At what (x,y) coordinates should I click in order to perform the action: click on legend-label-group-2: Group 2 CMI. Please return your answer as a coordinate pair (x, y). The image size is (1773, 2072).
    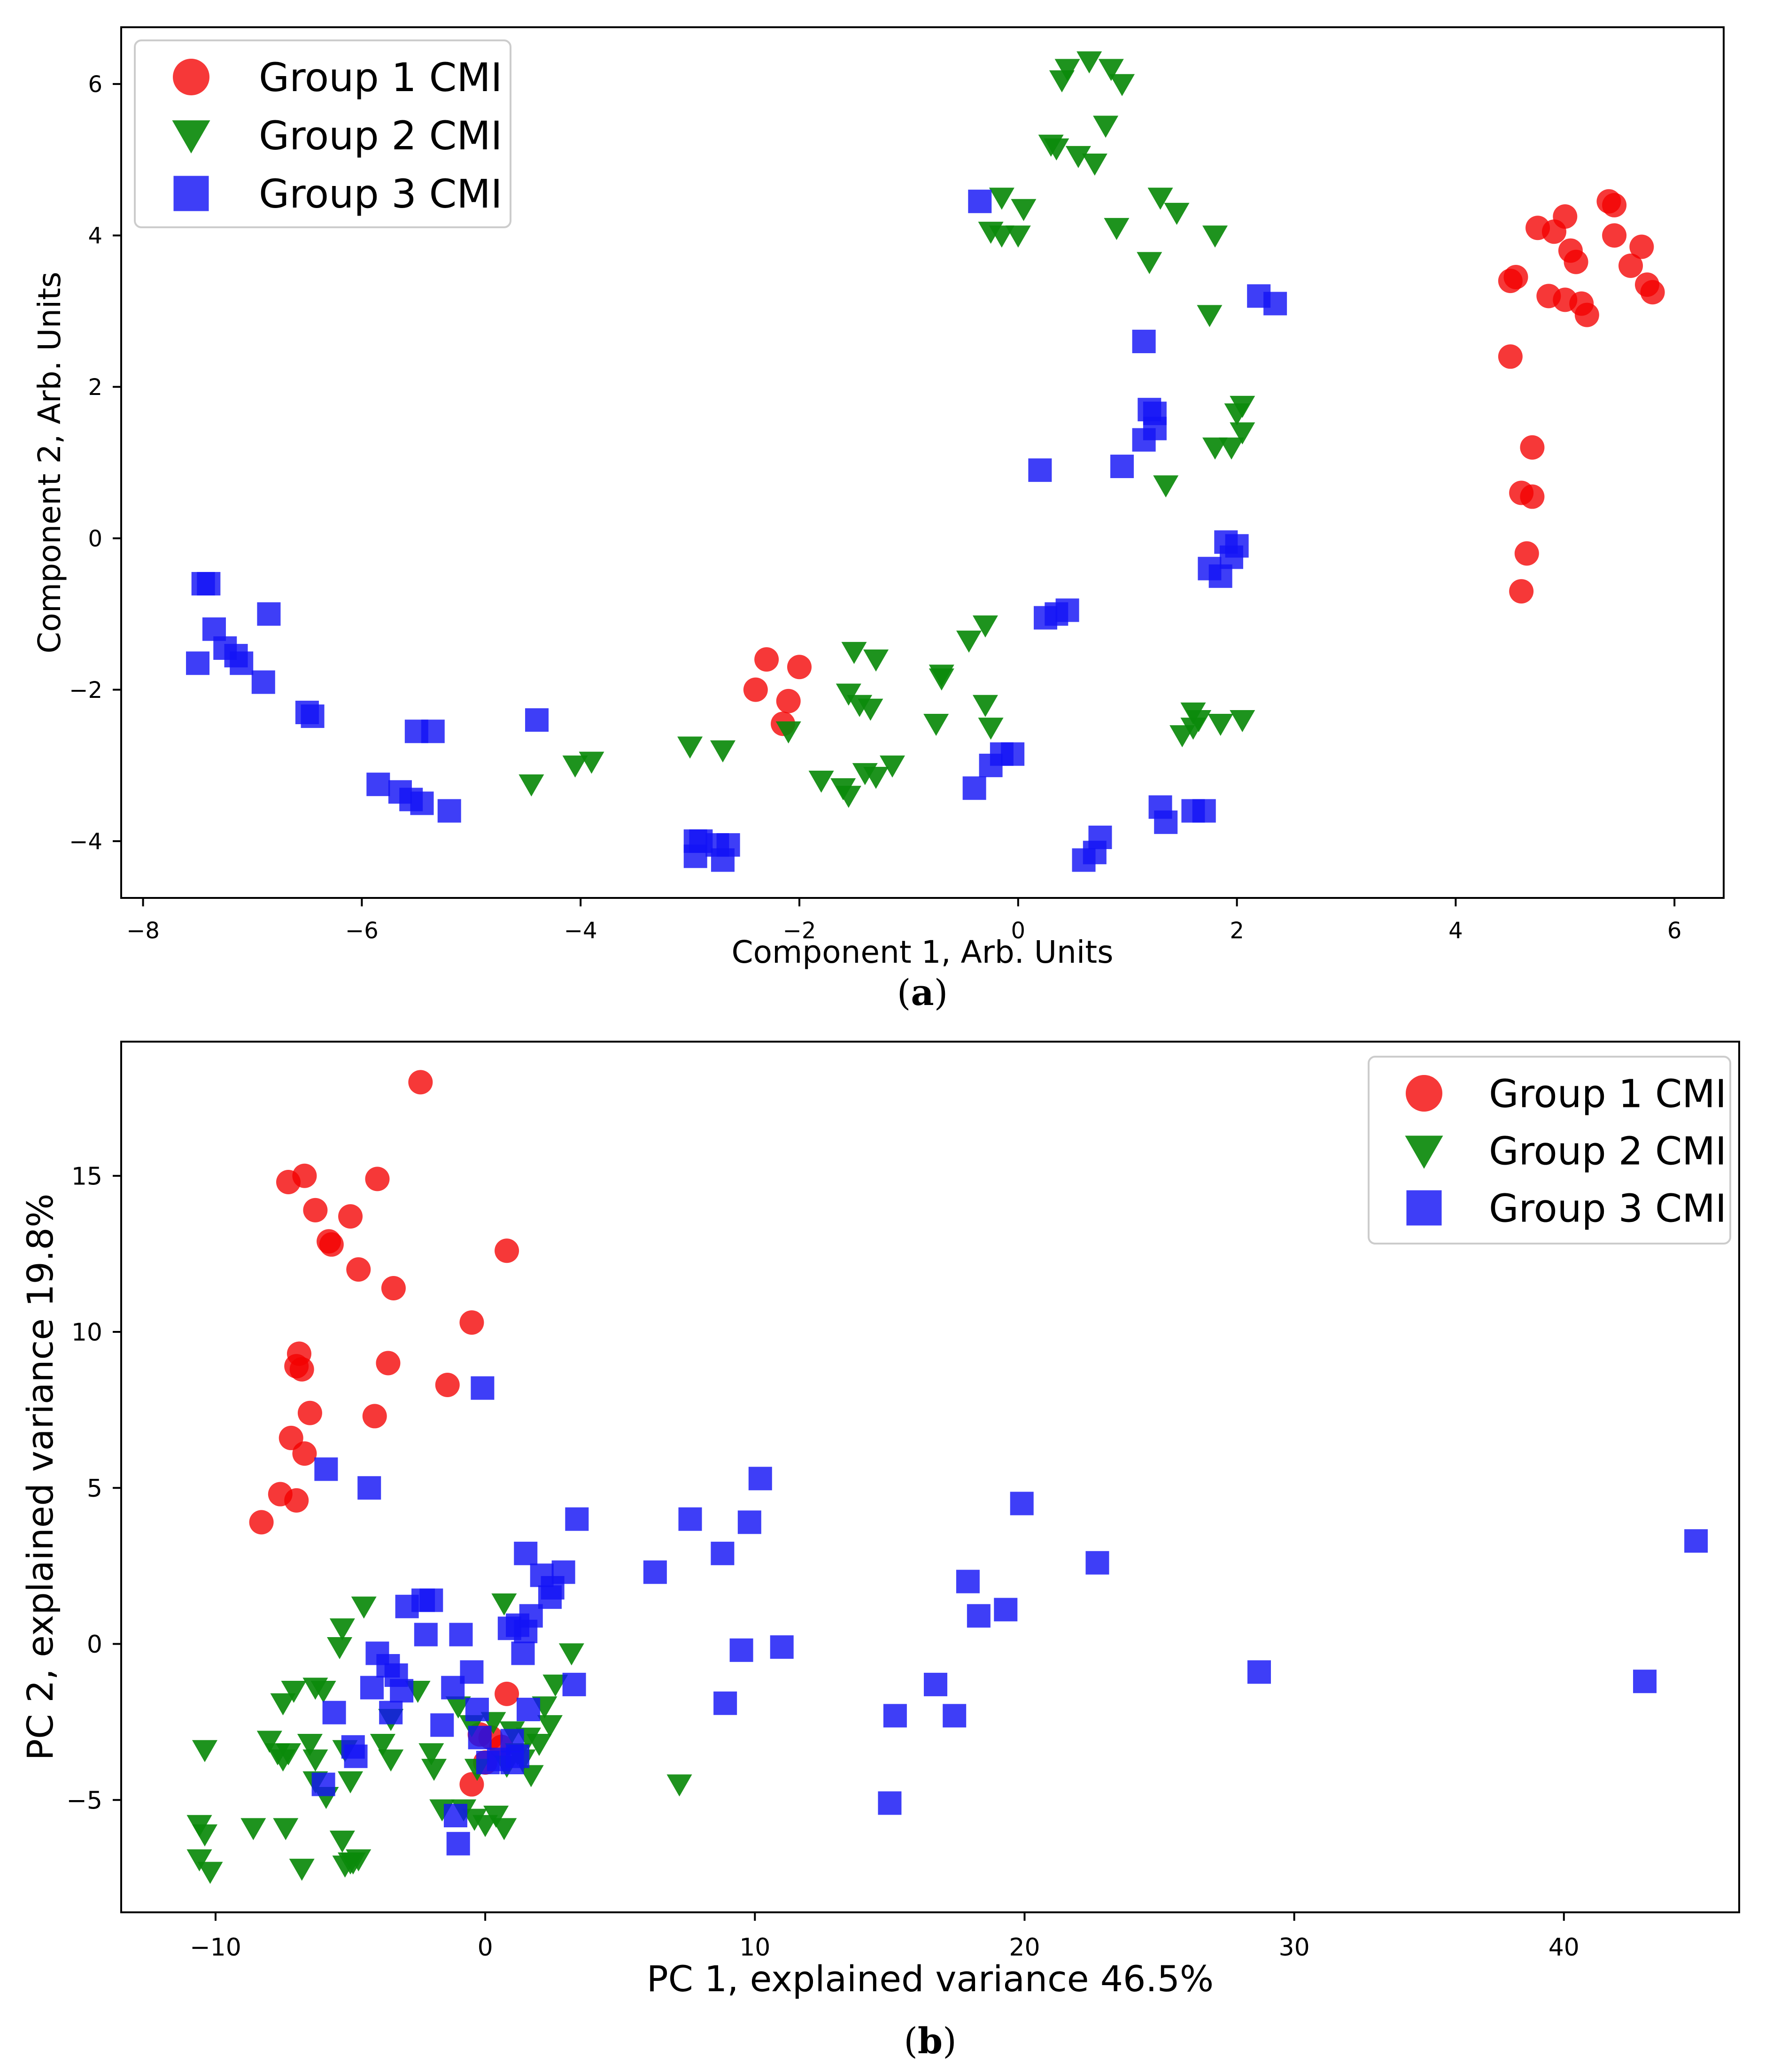
    Looking at the image, I should click on (1608, 1151).